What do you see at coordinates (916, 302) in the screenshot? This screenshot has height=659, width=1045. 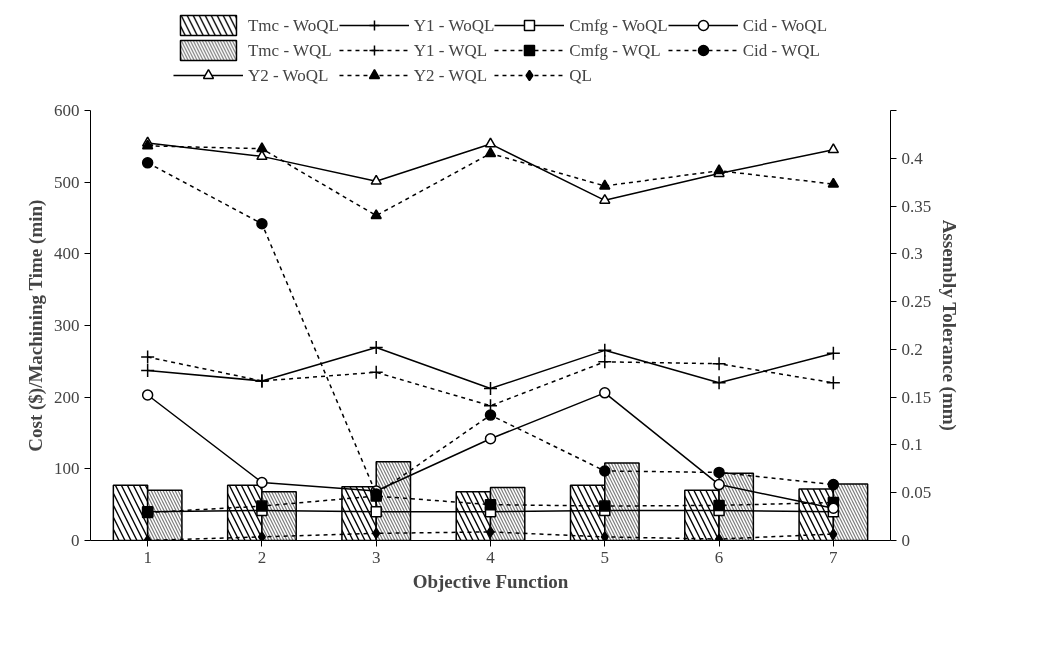 I see `y2-tick-label: 0.25` at bounding box center [916, 302].